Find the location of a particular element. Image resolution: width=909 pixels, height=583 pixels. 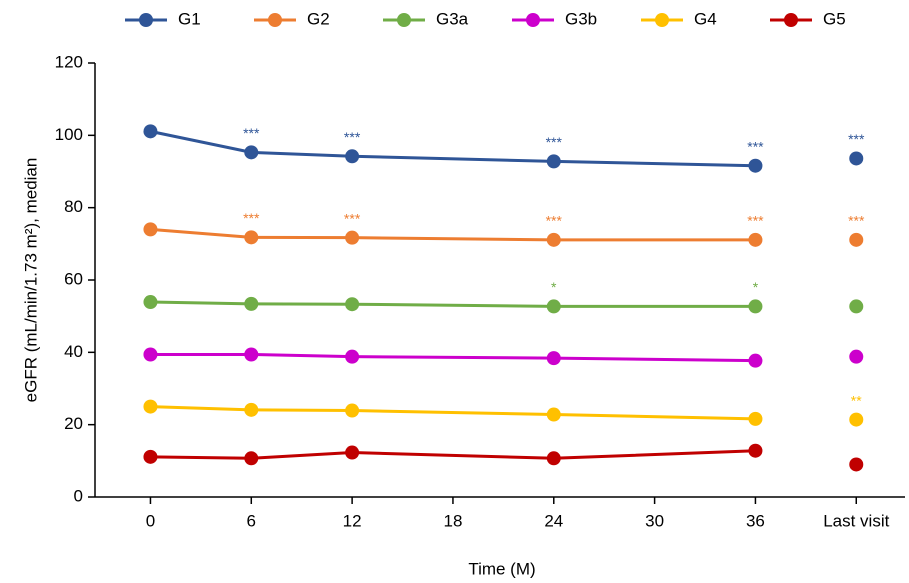

y-axis-label: eGFR (mL/min/1.73 m²), median is located at coordinates (30, 280).